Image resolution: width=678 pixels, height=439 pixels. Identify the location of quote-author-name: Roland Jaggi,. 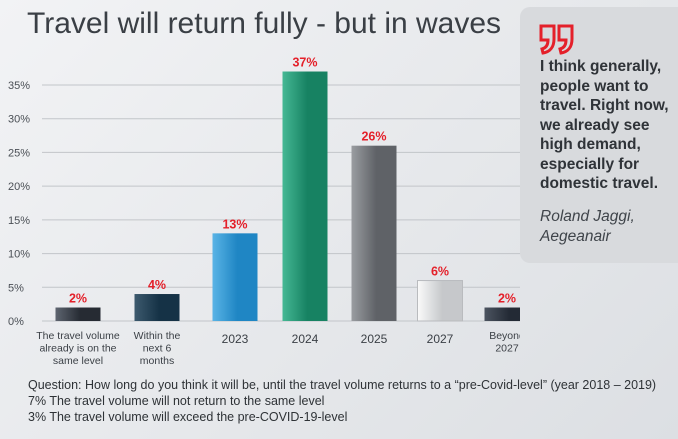
(587, 216).